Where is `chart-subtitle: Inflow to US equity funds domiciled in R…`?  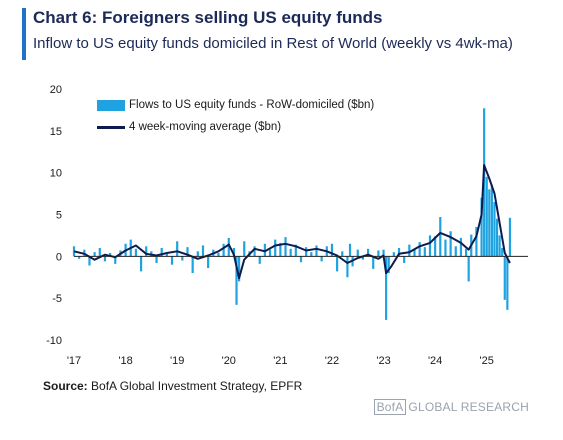 chart-subtitle: Inflow to US equity funds domiciled in R… is located at coordinates (273, 43).